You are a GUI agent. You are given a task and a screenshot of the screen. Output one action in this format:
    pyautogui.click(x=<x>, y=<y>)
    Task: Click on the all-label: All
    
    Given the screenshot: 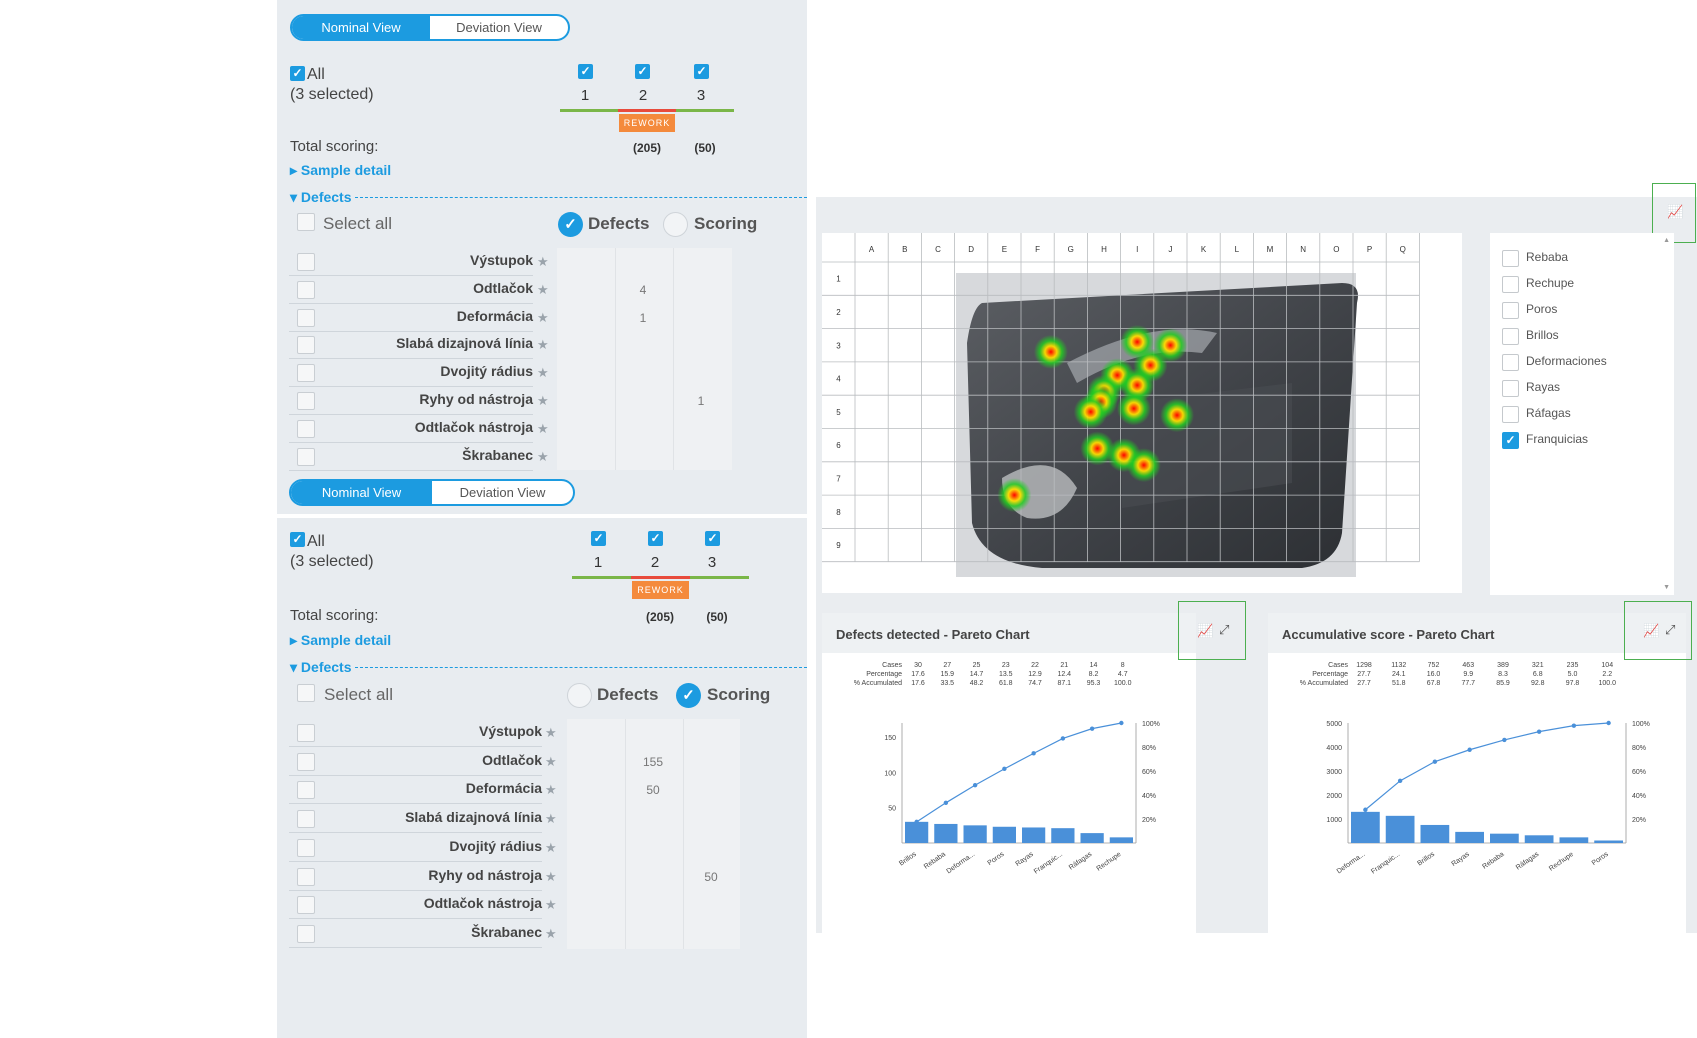 What is the action you would take?
    pyautogui.click(x=316, y=74)
    